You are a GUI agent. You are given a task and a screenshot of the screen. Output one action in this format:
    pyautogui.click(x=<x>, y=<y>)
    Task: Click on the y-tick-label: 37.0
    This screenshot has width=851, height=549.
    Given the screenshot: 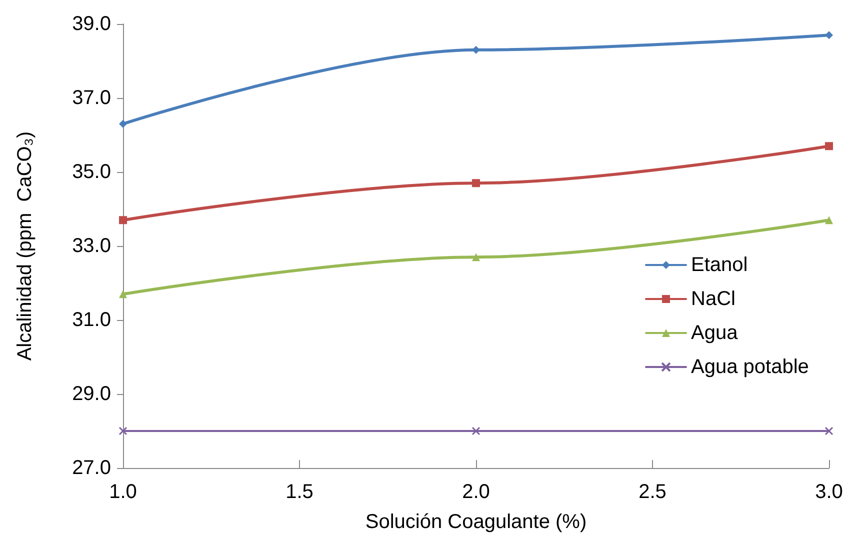 What is the action you would take?
    pyautogui.click(x=91, y=98)
    